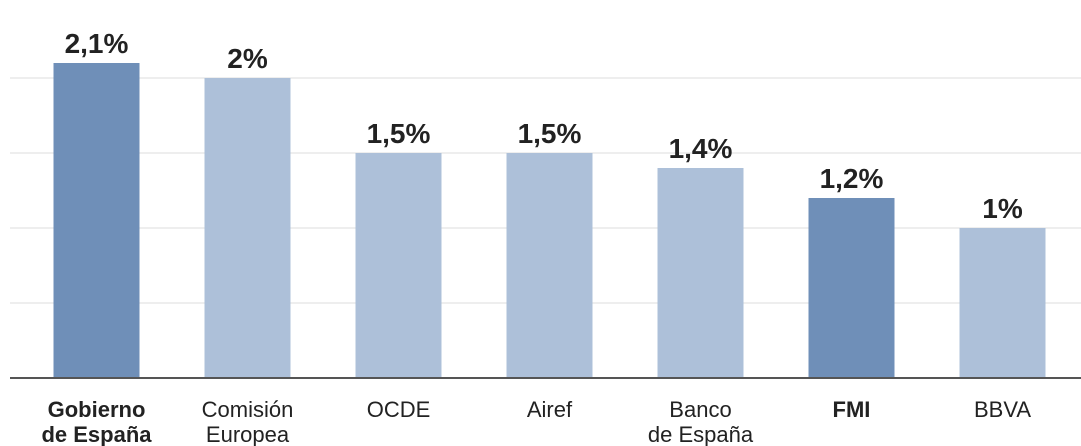 The width and height of the screenshot is (1081, 446). What do you see at coordinates (1002, 208) in the screenshot?
I see `value-label: 1%` at bounding box center [1002, 208].